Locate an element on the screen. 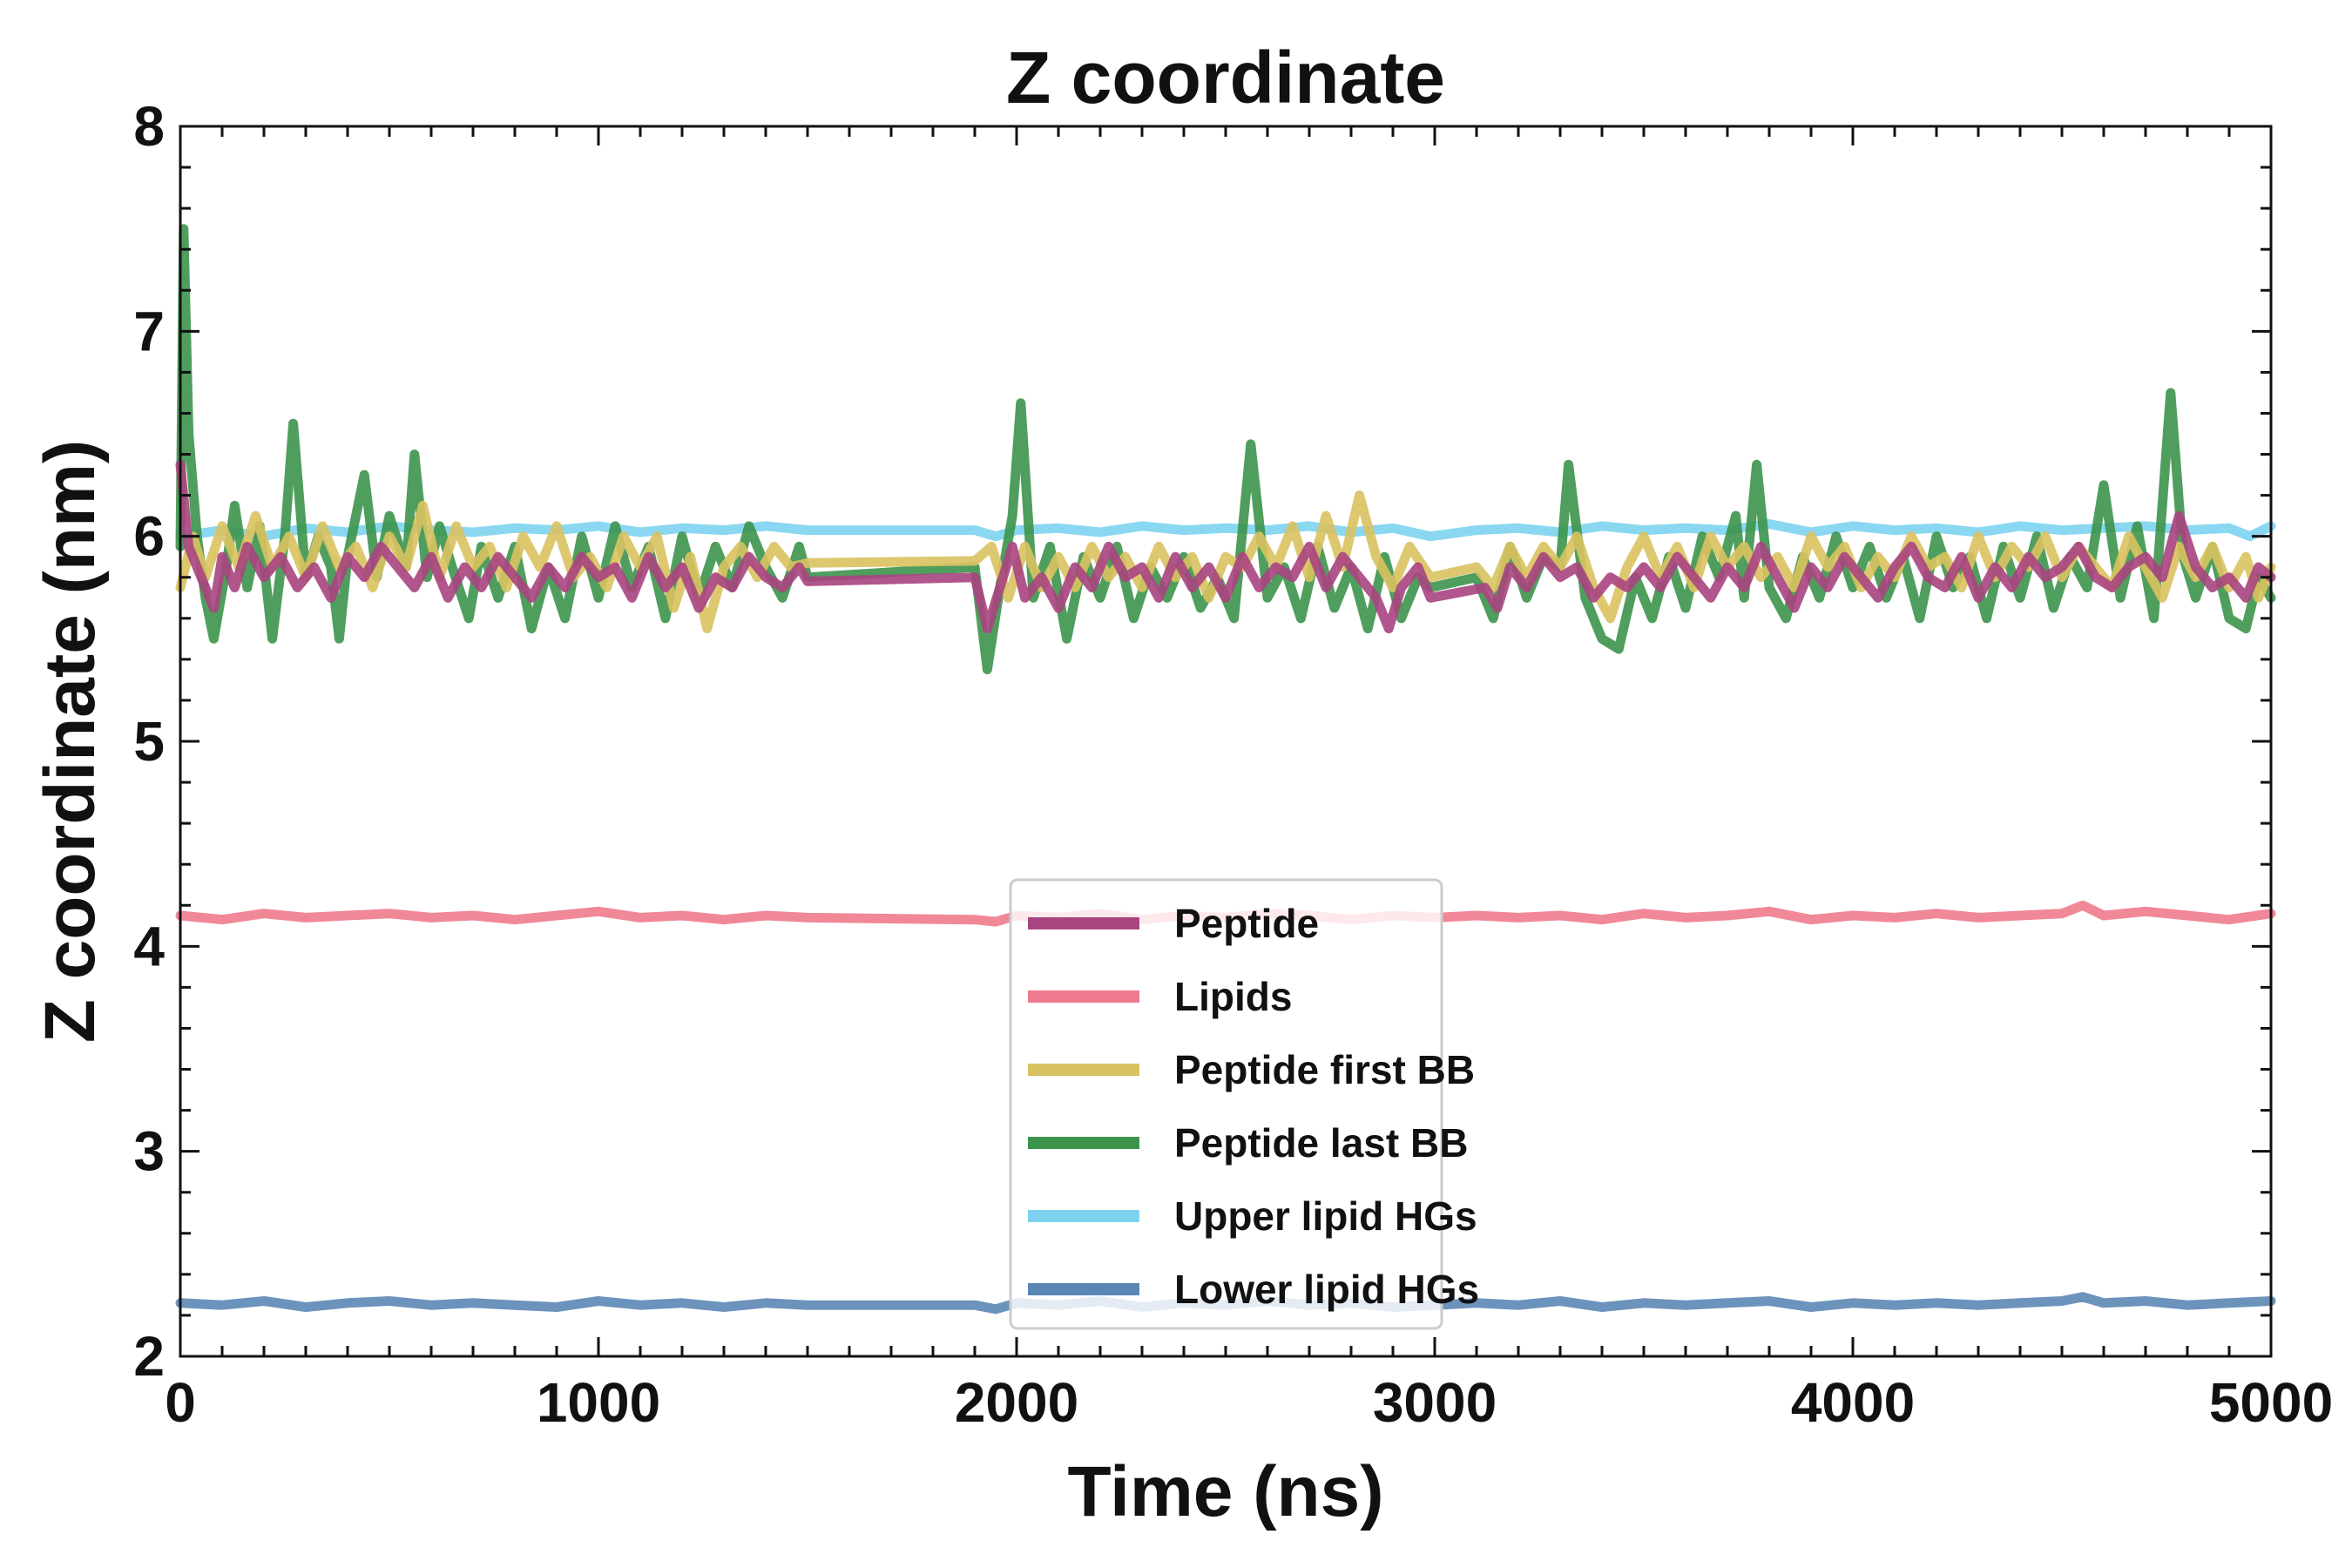 This screenshot has width=2352, height=1568. chart-title: Z coordinate is located at coordinates (1225, 77).